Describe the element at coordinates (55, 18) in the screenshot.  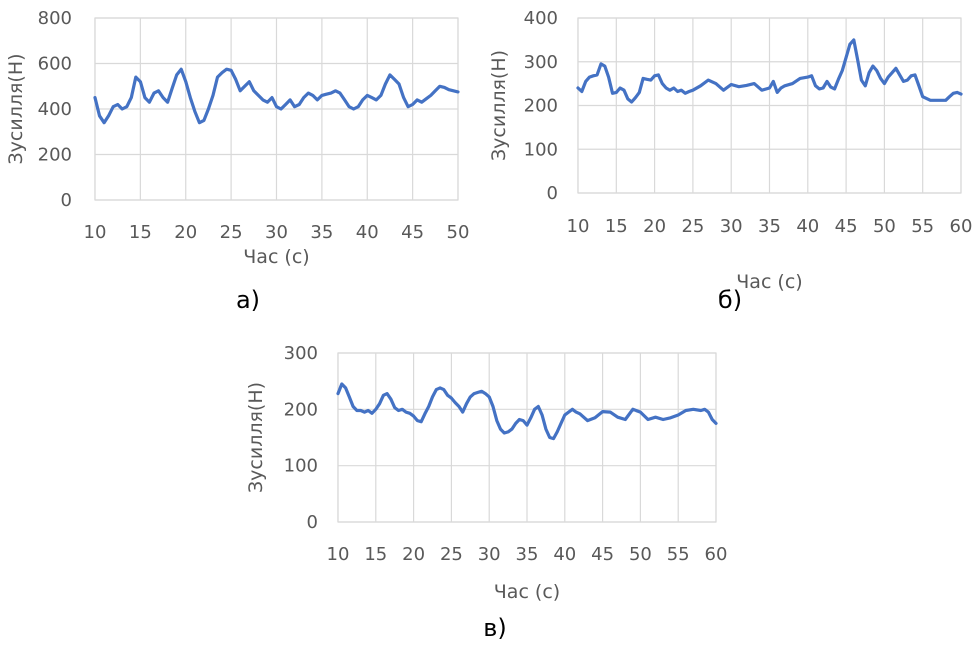
I see `y-tick-label: 800` at that location.